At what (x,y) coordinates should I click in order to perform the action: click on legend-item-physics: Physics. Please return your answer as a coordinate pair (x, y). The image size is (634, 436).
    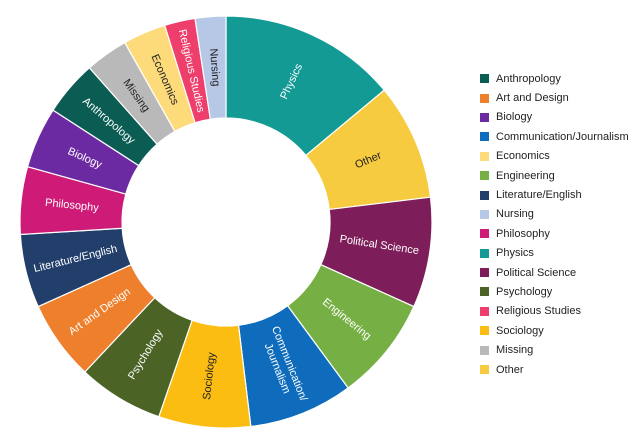
    Looking at the image, I should click on (554, 253).